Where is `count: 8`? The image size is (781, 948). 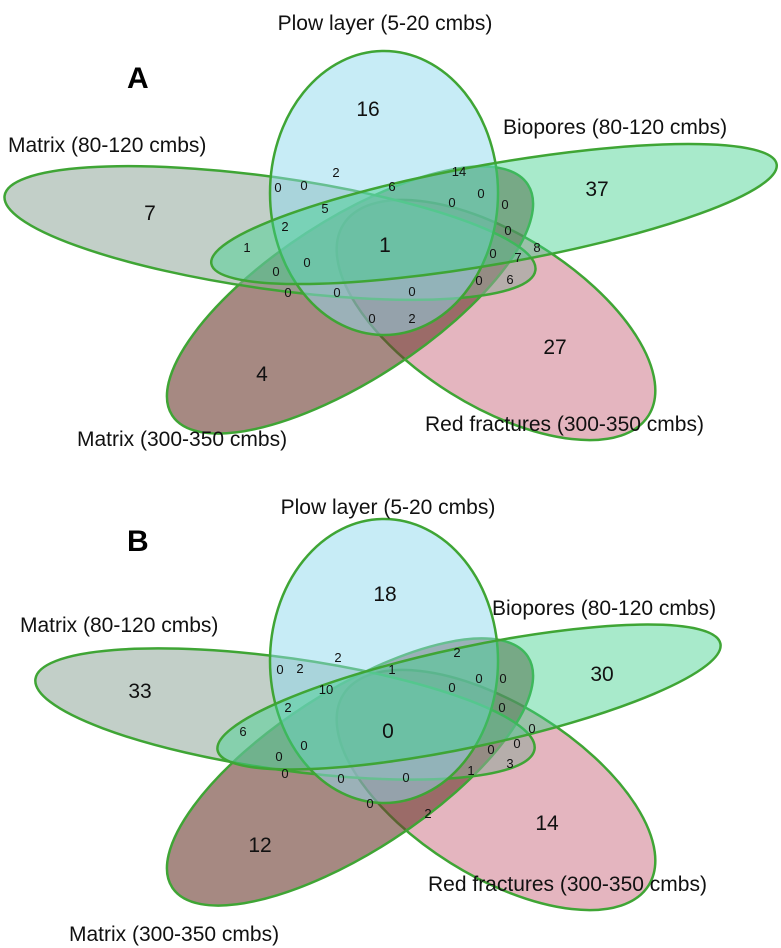 count: 8 is located at coordinates (536, 247).